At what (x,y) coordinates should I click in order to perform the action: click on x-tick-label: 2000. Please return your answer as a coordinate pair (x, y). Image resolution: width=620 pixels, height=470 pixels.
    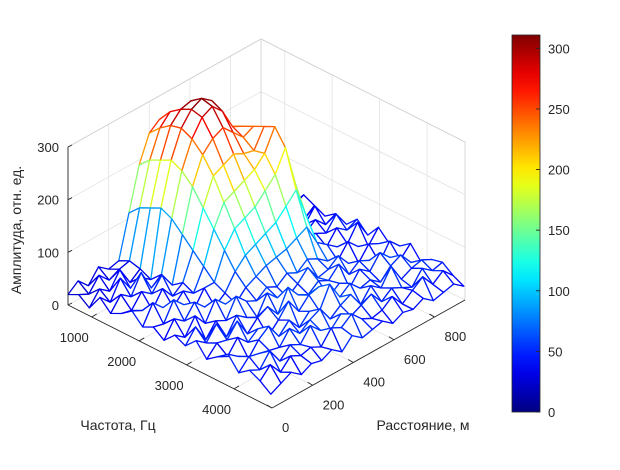
    Looking at the image, I should click on (121, 361).